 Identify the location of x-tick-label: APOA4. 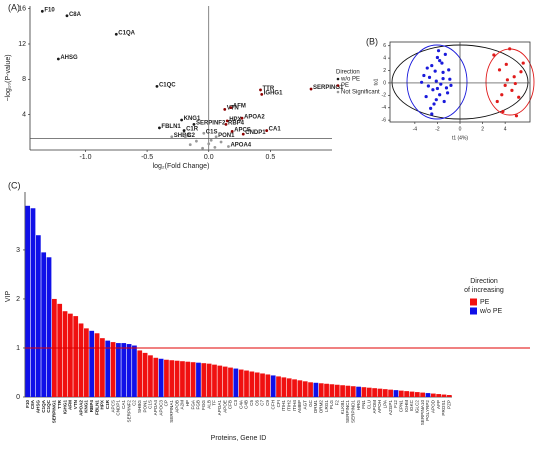
(155, 408).